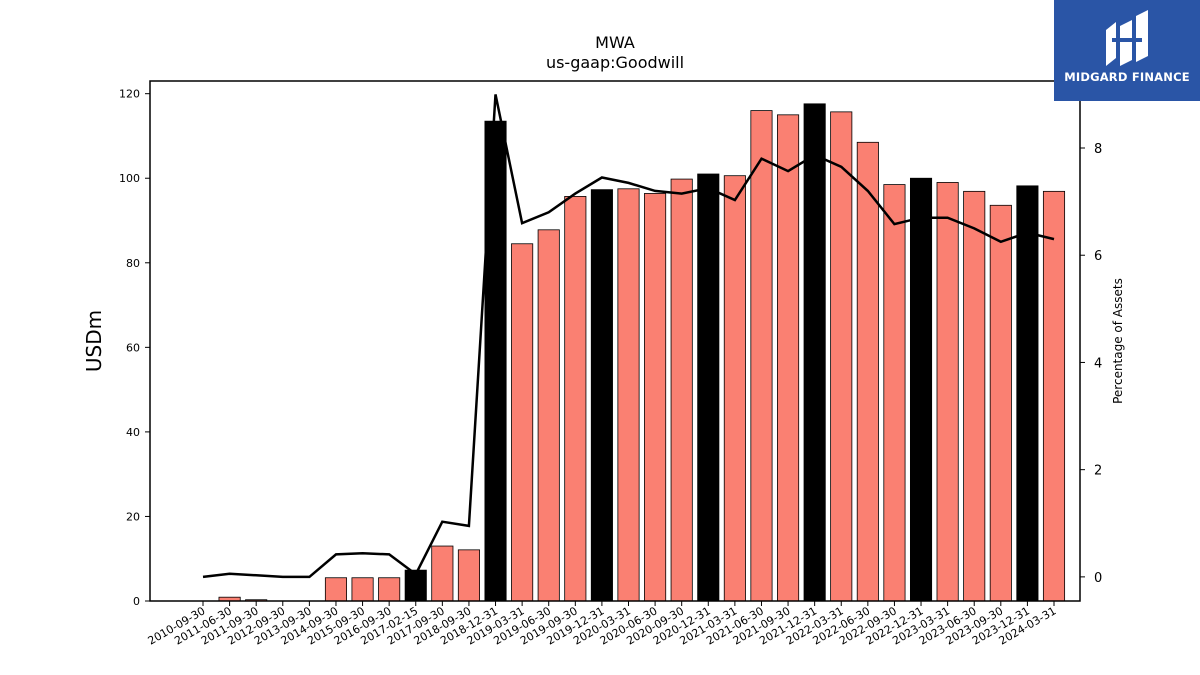 The height and width of the screenshot is (675, 1200). I want to click on y2-tick-label: 2, so click(1098, 471).